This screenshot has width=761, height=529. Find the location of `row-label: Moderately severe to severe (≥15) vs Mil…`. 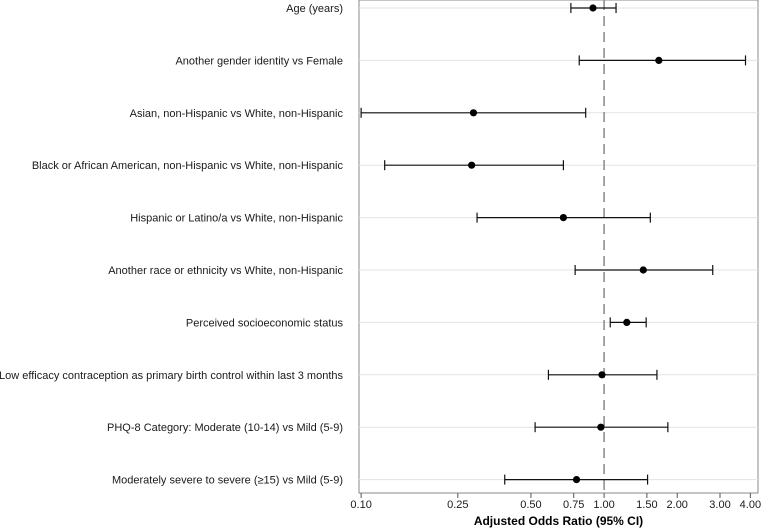

row-label: Moderately severe to severe (≥15) vs Mil… is located at coordinates (227, 481).